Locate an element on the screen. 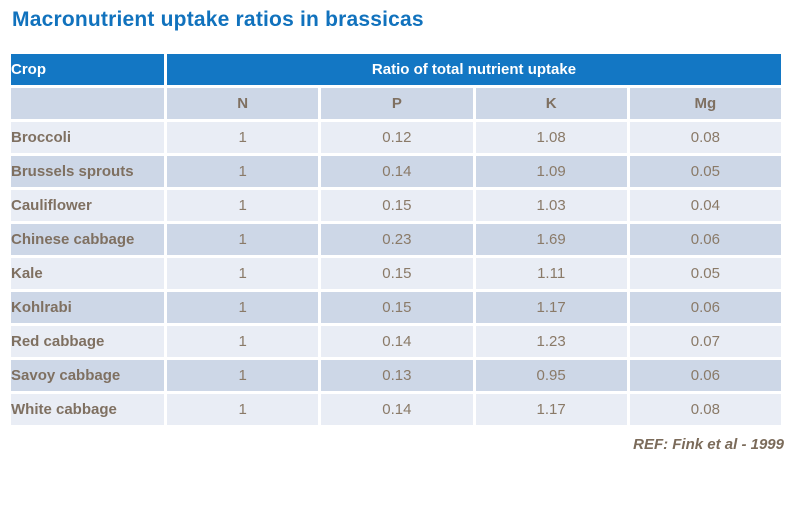  table-row: Kale 1 0.15 1.11 0.05 is located at coordinates (396, 273).